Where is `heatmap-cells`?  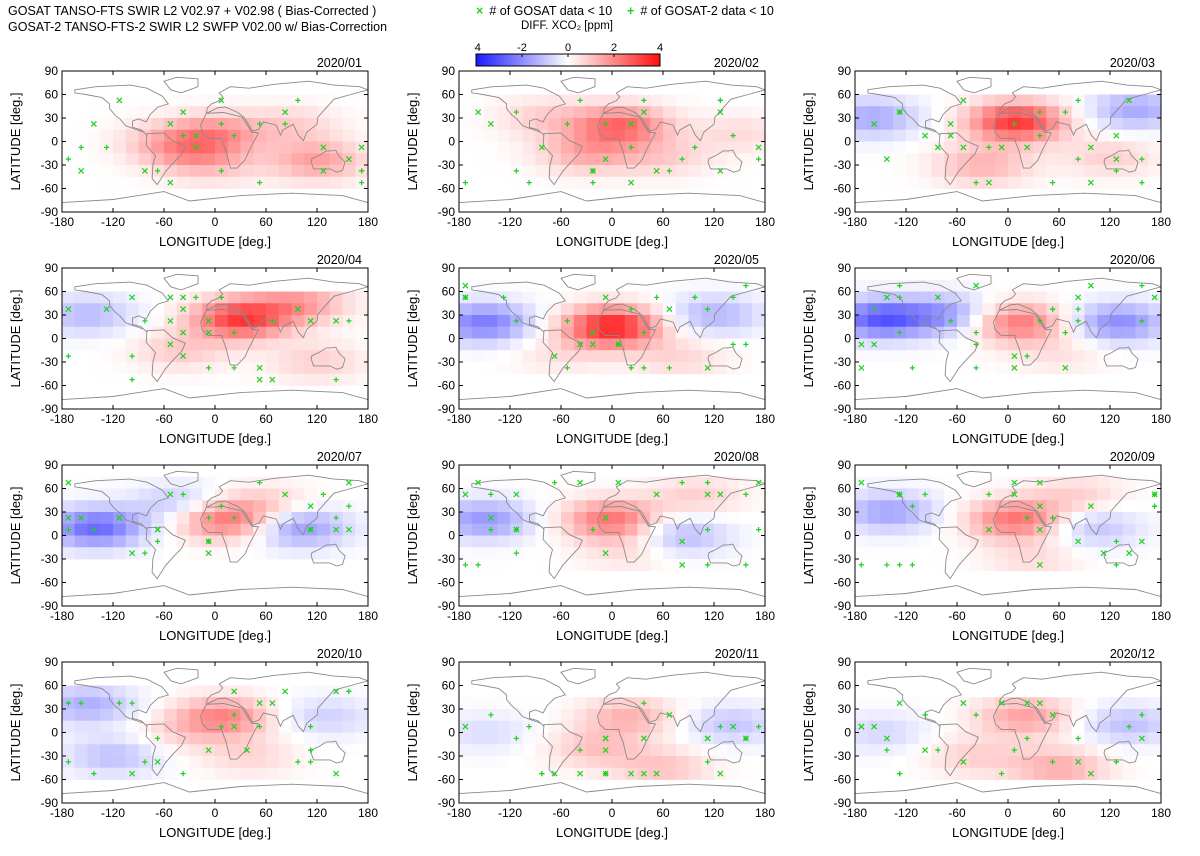 heatmap-cells is located at coordinates (612, 738).